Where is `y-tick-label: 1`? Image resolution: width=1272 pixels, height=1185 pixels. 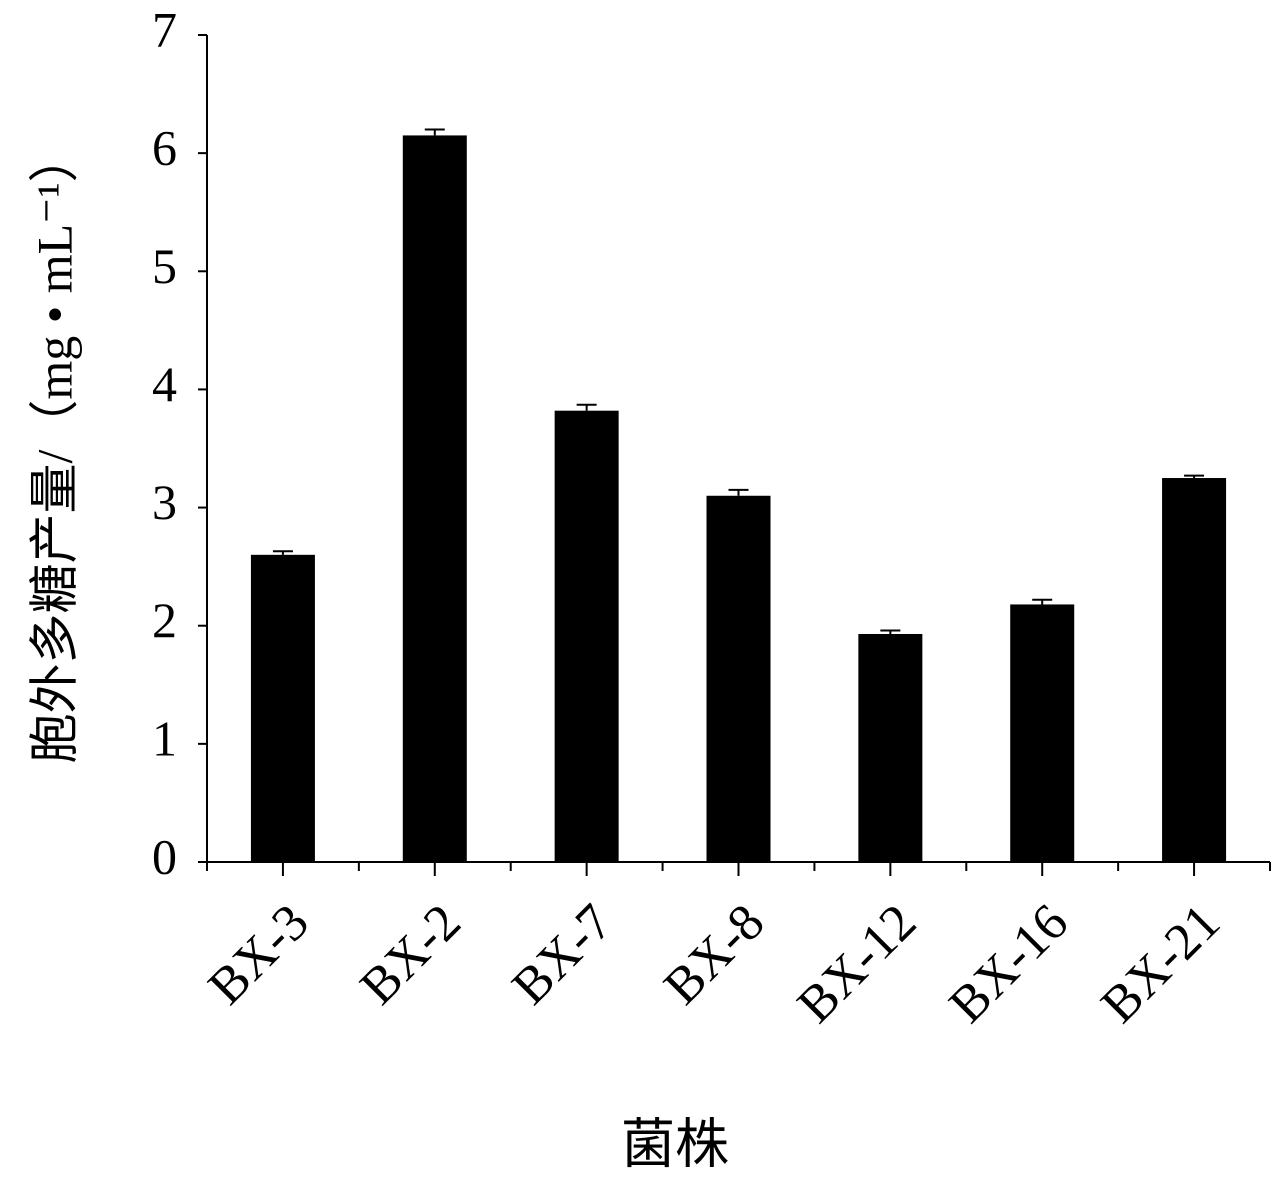 y-tick-label: 1 is located at coordinates (164, 738).